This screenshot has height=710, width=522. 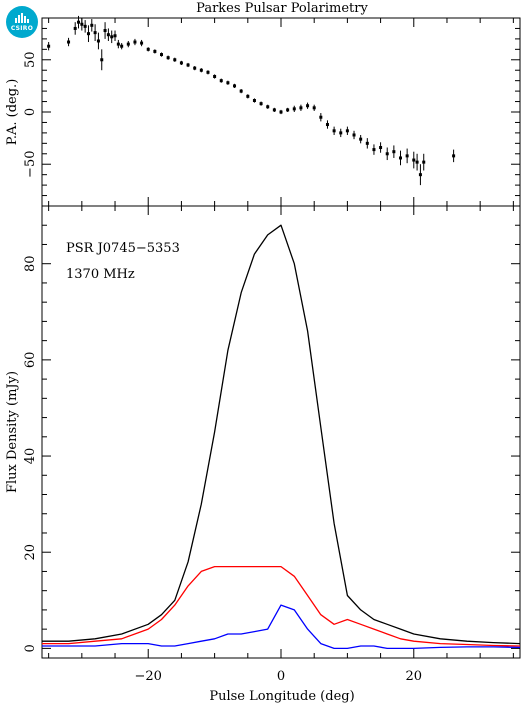 I want to click on csiro-logo: CSIRO, so click(x=22, y=22).